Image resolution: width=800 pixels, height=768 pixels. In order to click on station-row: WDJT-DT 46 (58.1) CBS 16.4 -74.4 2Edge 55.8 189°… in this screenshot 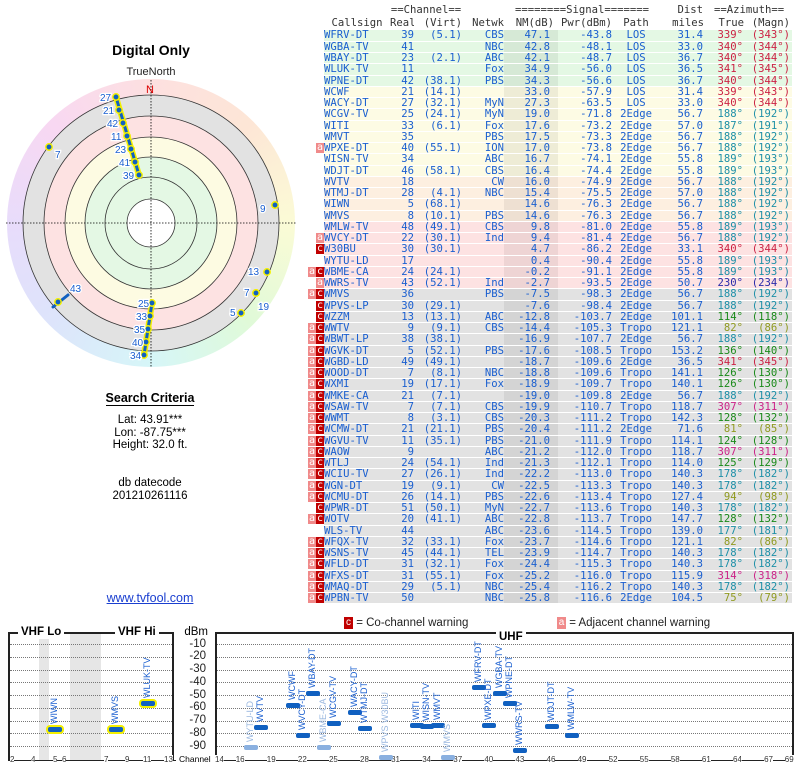, I will do `click(548, 171)`.